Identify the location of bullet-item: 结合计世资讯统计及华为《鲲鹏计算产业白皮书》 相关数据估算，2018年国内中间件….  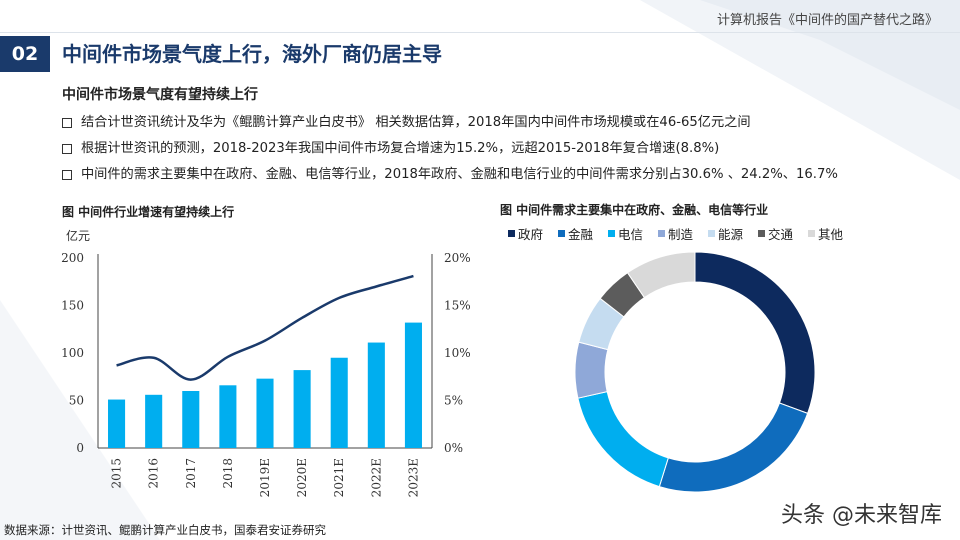
(502, 123).